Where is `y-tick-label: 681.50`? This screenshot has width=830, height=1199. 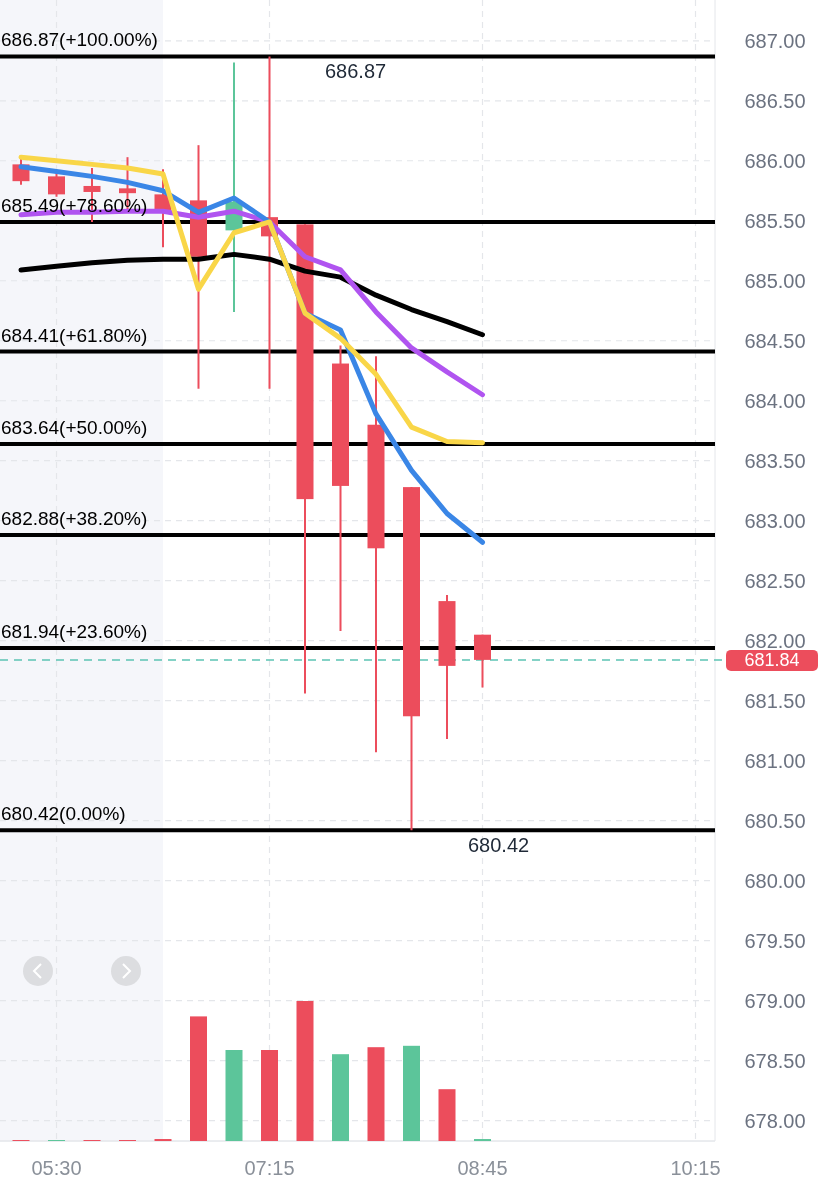
y-tick-label: 681.50 is located at coordinates (775, 700).